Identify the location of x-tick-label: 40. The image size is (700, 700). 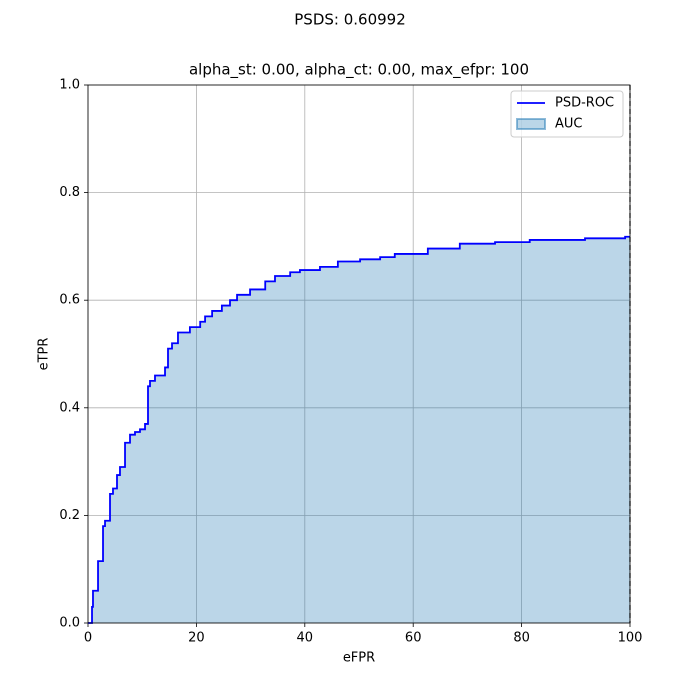
(305, 638).